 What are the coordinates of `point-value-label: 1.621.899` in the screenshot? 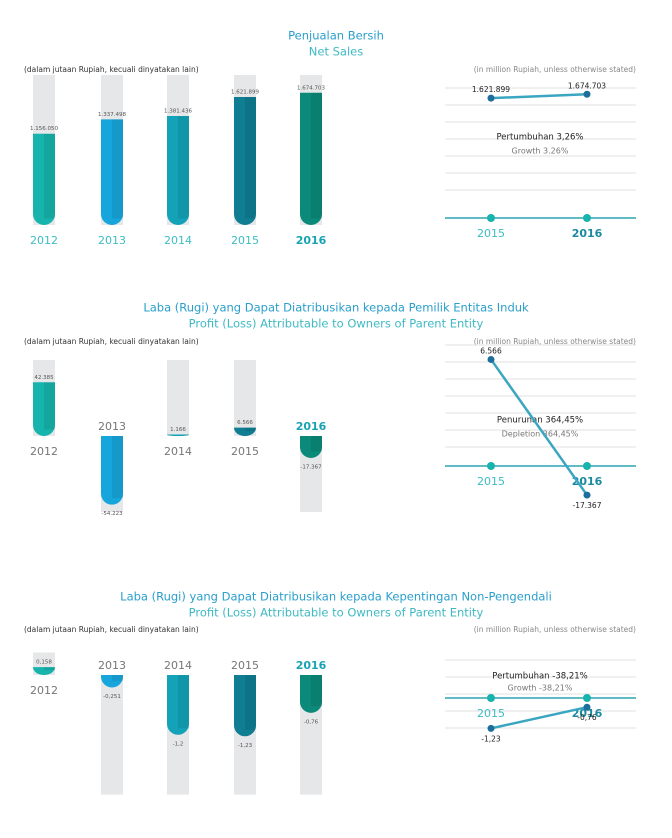 It's located at (491, 89).